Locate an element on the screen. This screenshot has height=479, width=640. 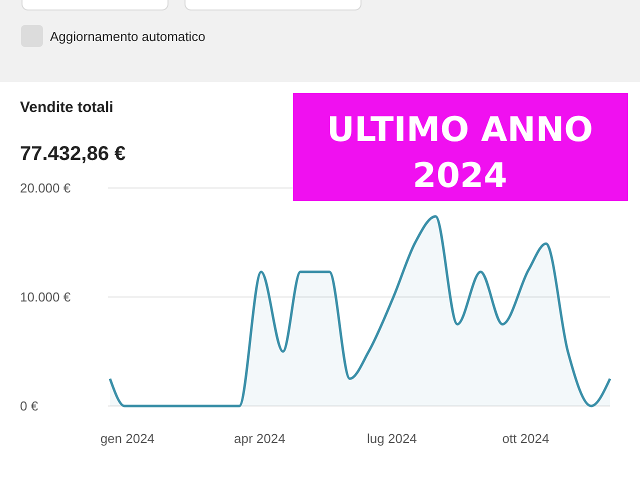
chart-title: Vendite totali is located at coordinates (67, 107).